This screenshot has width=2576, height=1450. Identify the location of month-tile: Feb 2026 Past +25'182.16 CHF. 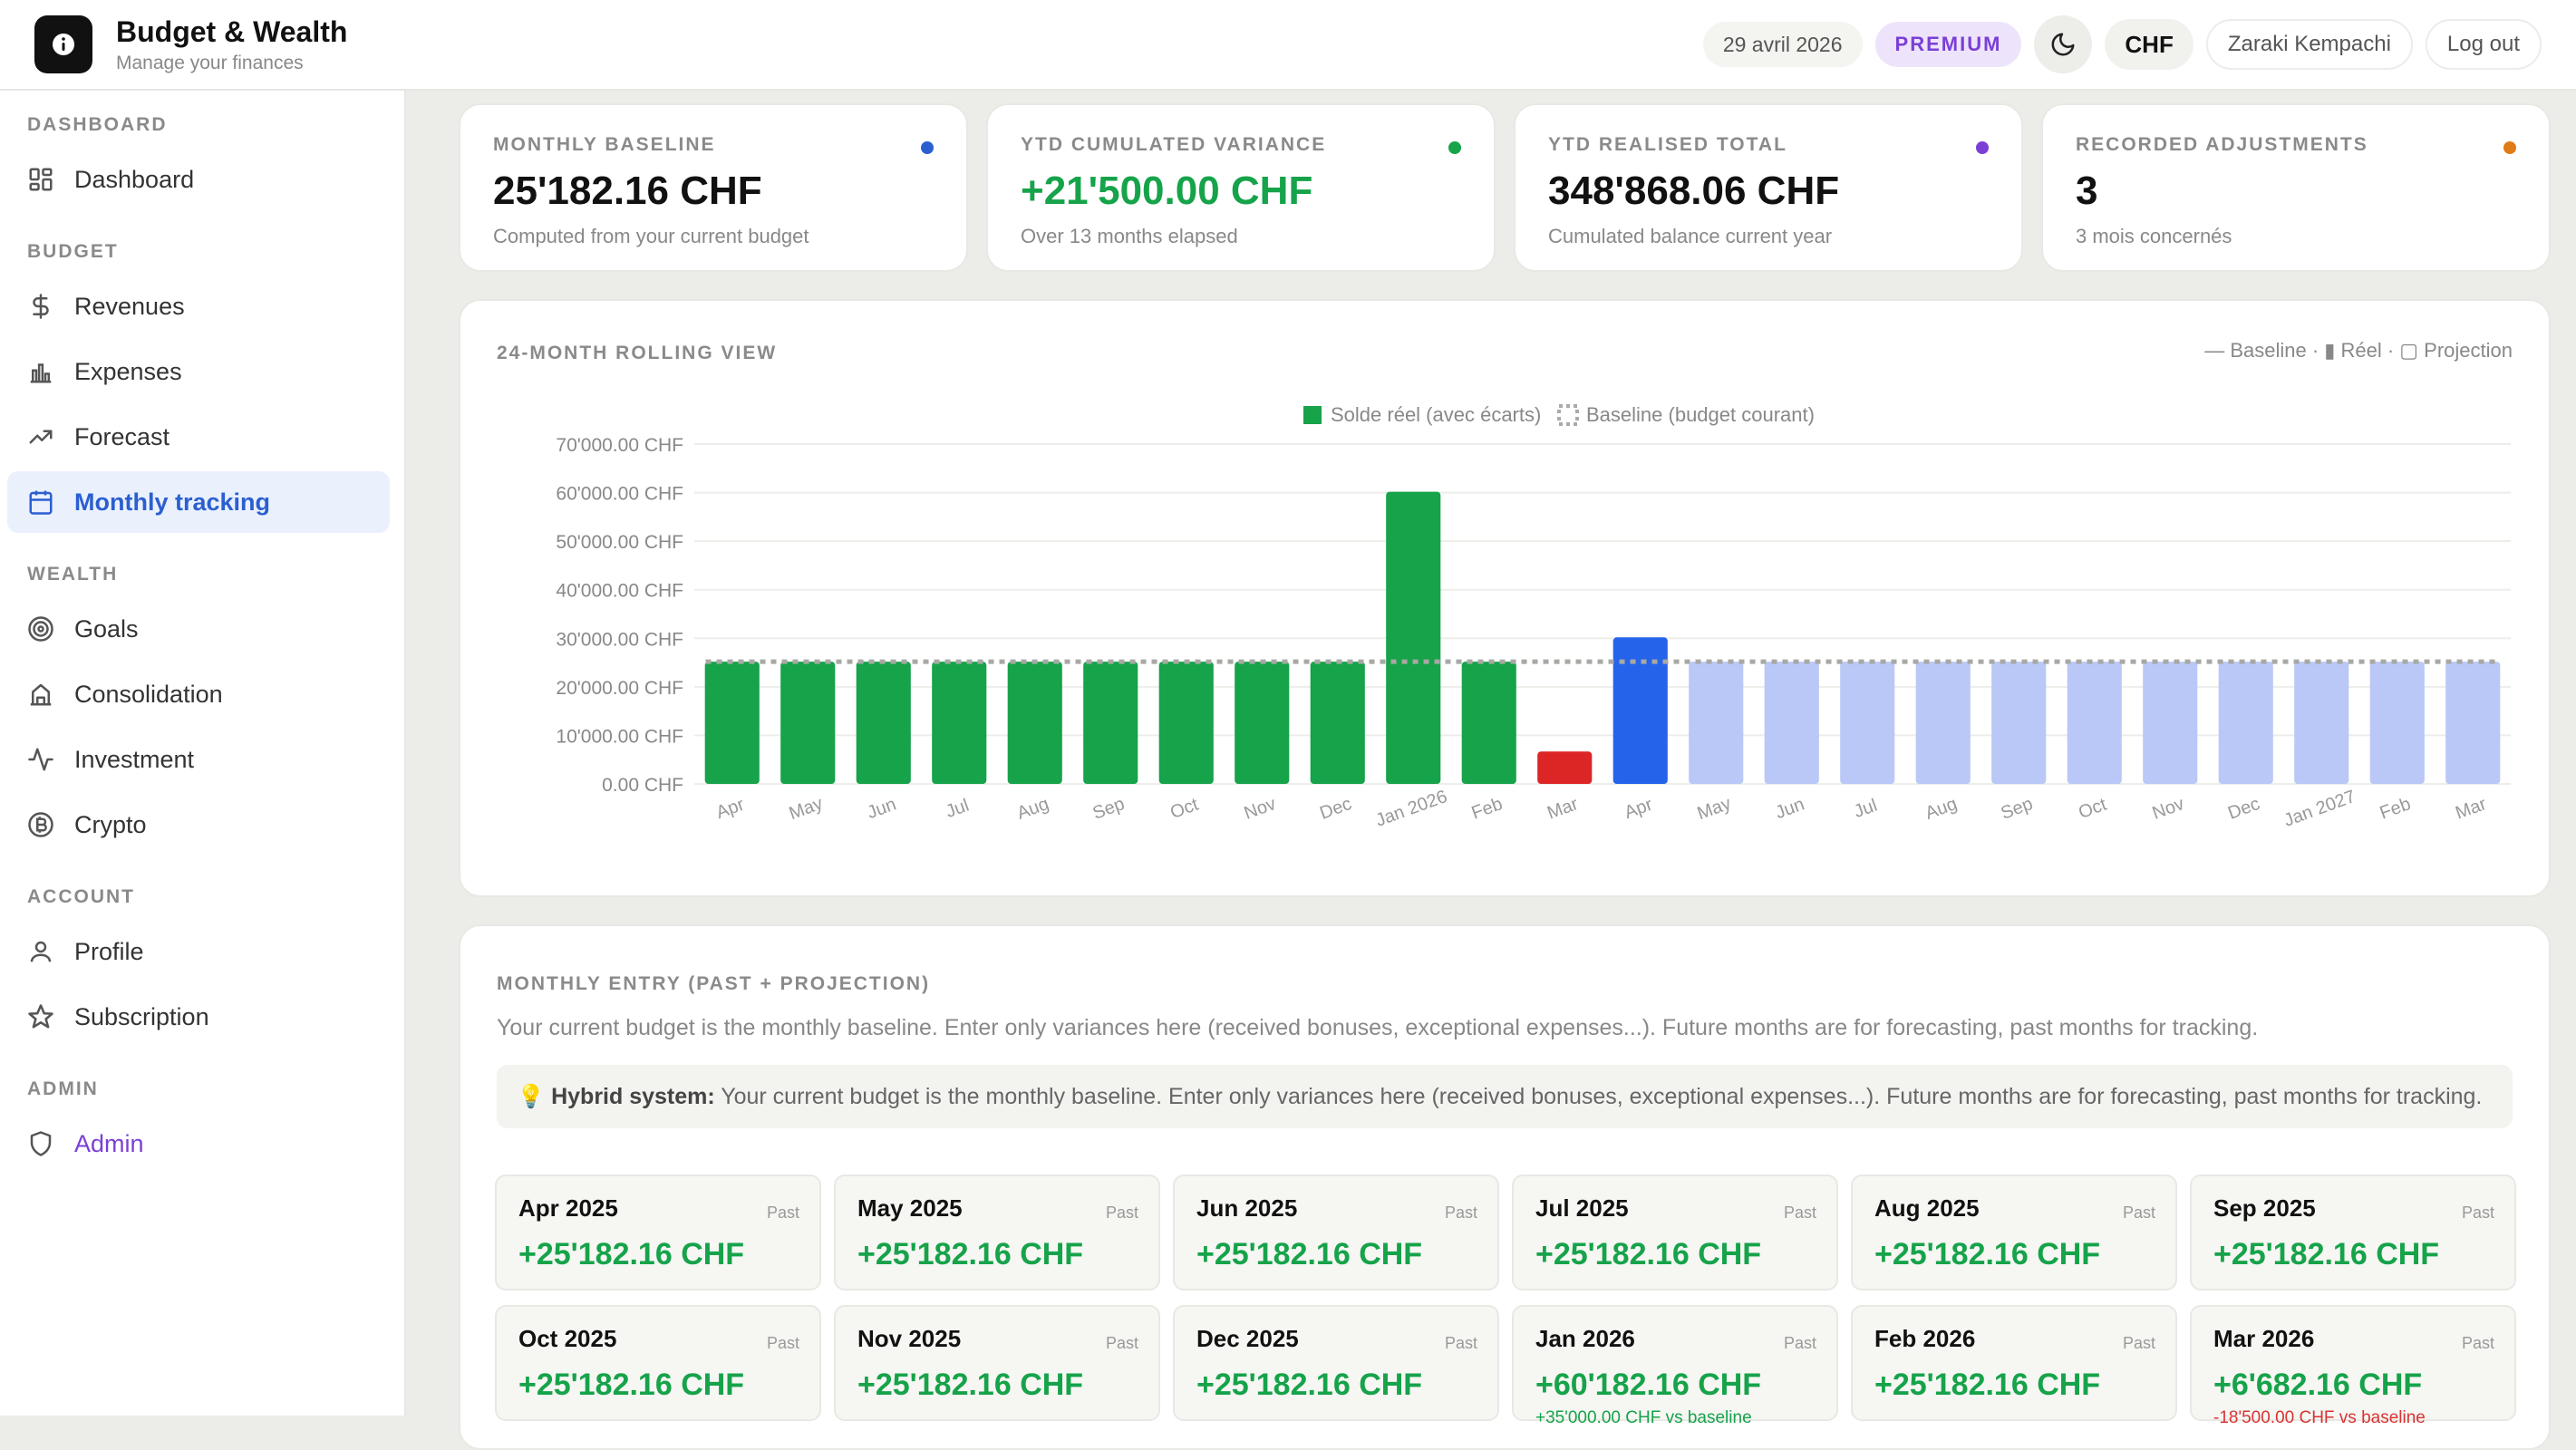
(2014, 1363).